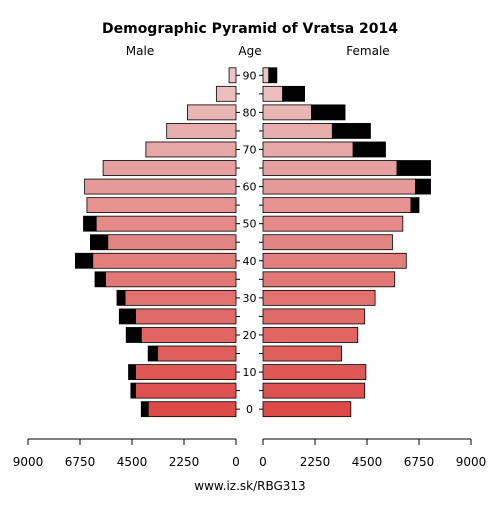  Describe the element at coordinates (250, 372) in the screenshot. I see `age-tick-label: 10` at that location.